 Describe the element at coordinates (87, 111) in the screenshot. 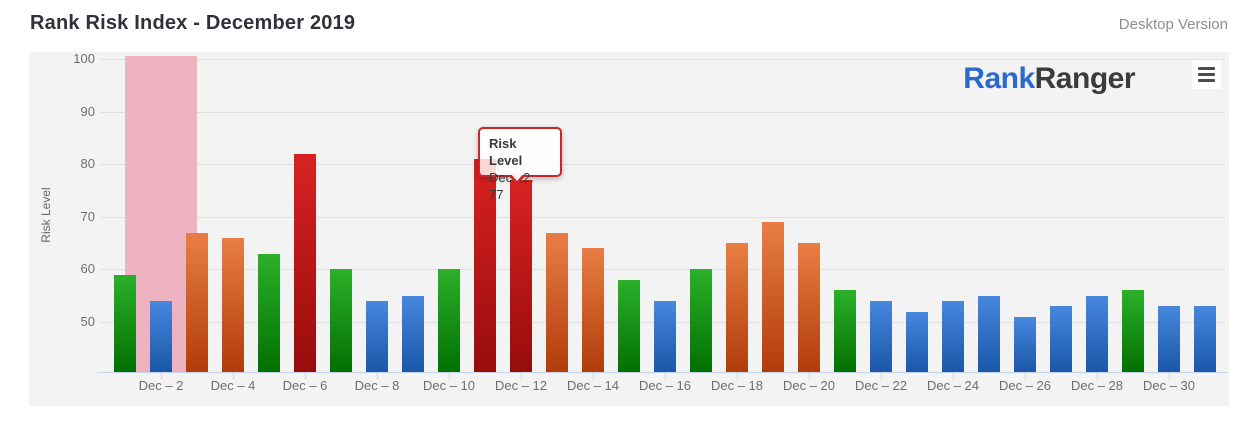

I see `y-tick-label-90: 90` at that location.